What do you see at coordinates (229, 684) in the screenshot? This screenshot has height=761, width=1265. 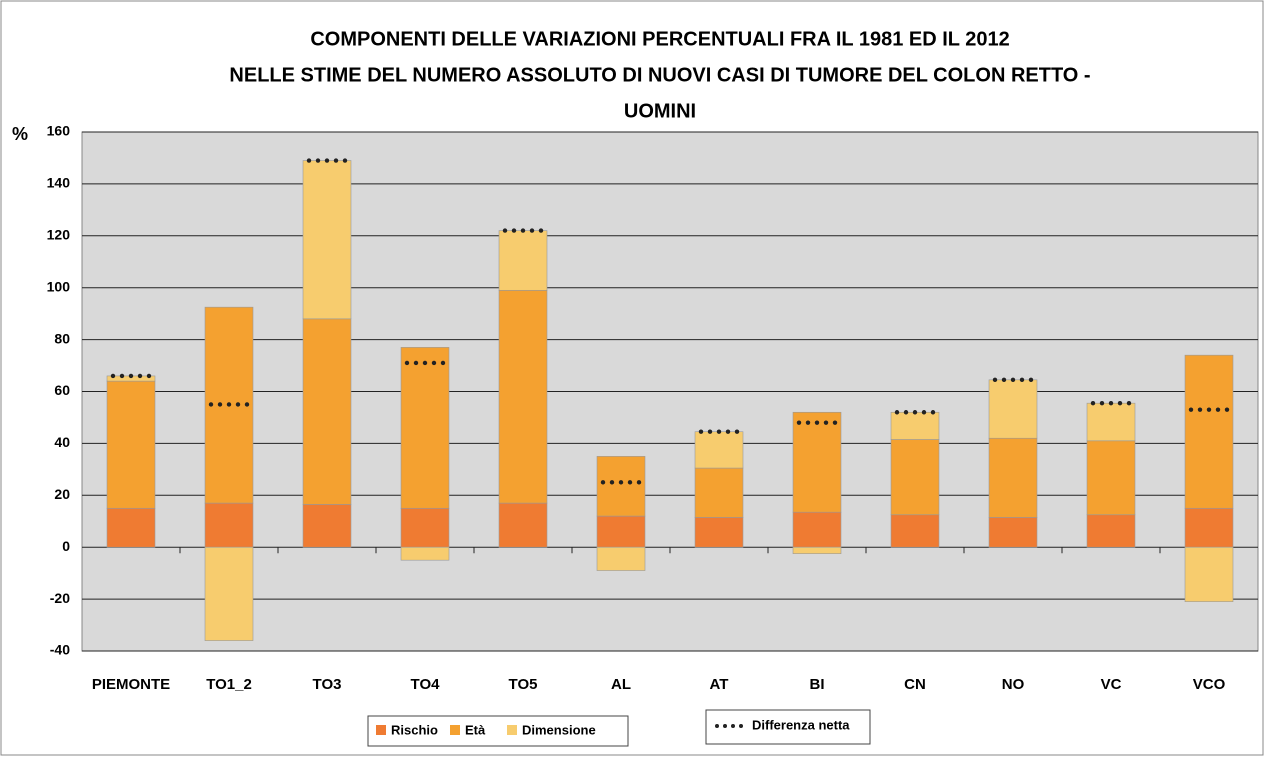 I see `x-tick-label: TO1_2` at bounding box center [229, 684].